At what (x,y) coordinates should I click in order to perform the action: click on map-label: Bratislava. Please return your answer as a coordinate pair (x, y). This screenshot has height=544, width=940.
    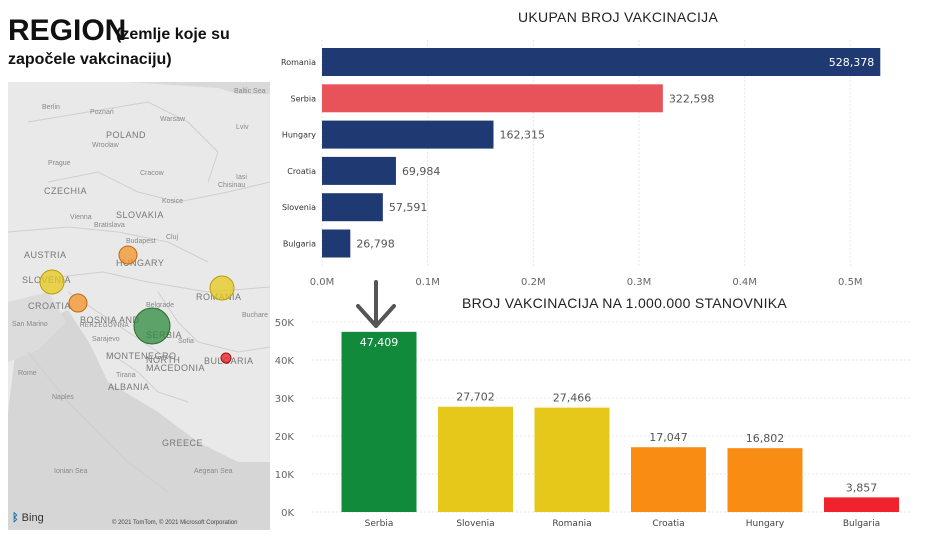
    Looking at the image, I should click on (109, 225).